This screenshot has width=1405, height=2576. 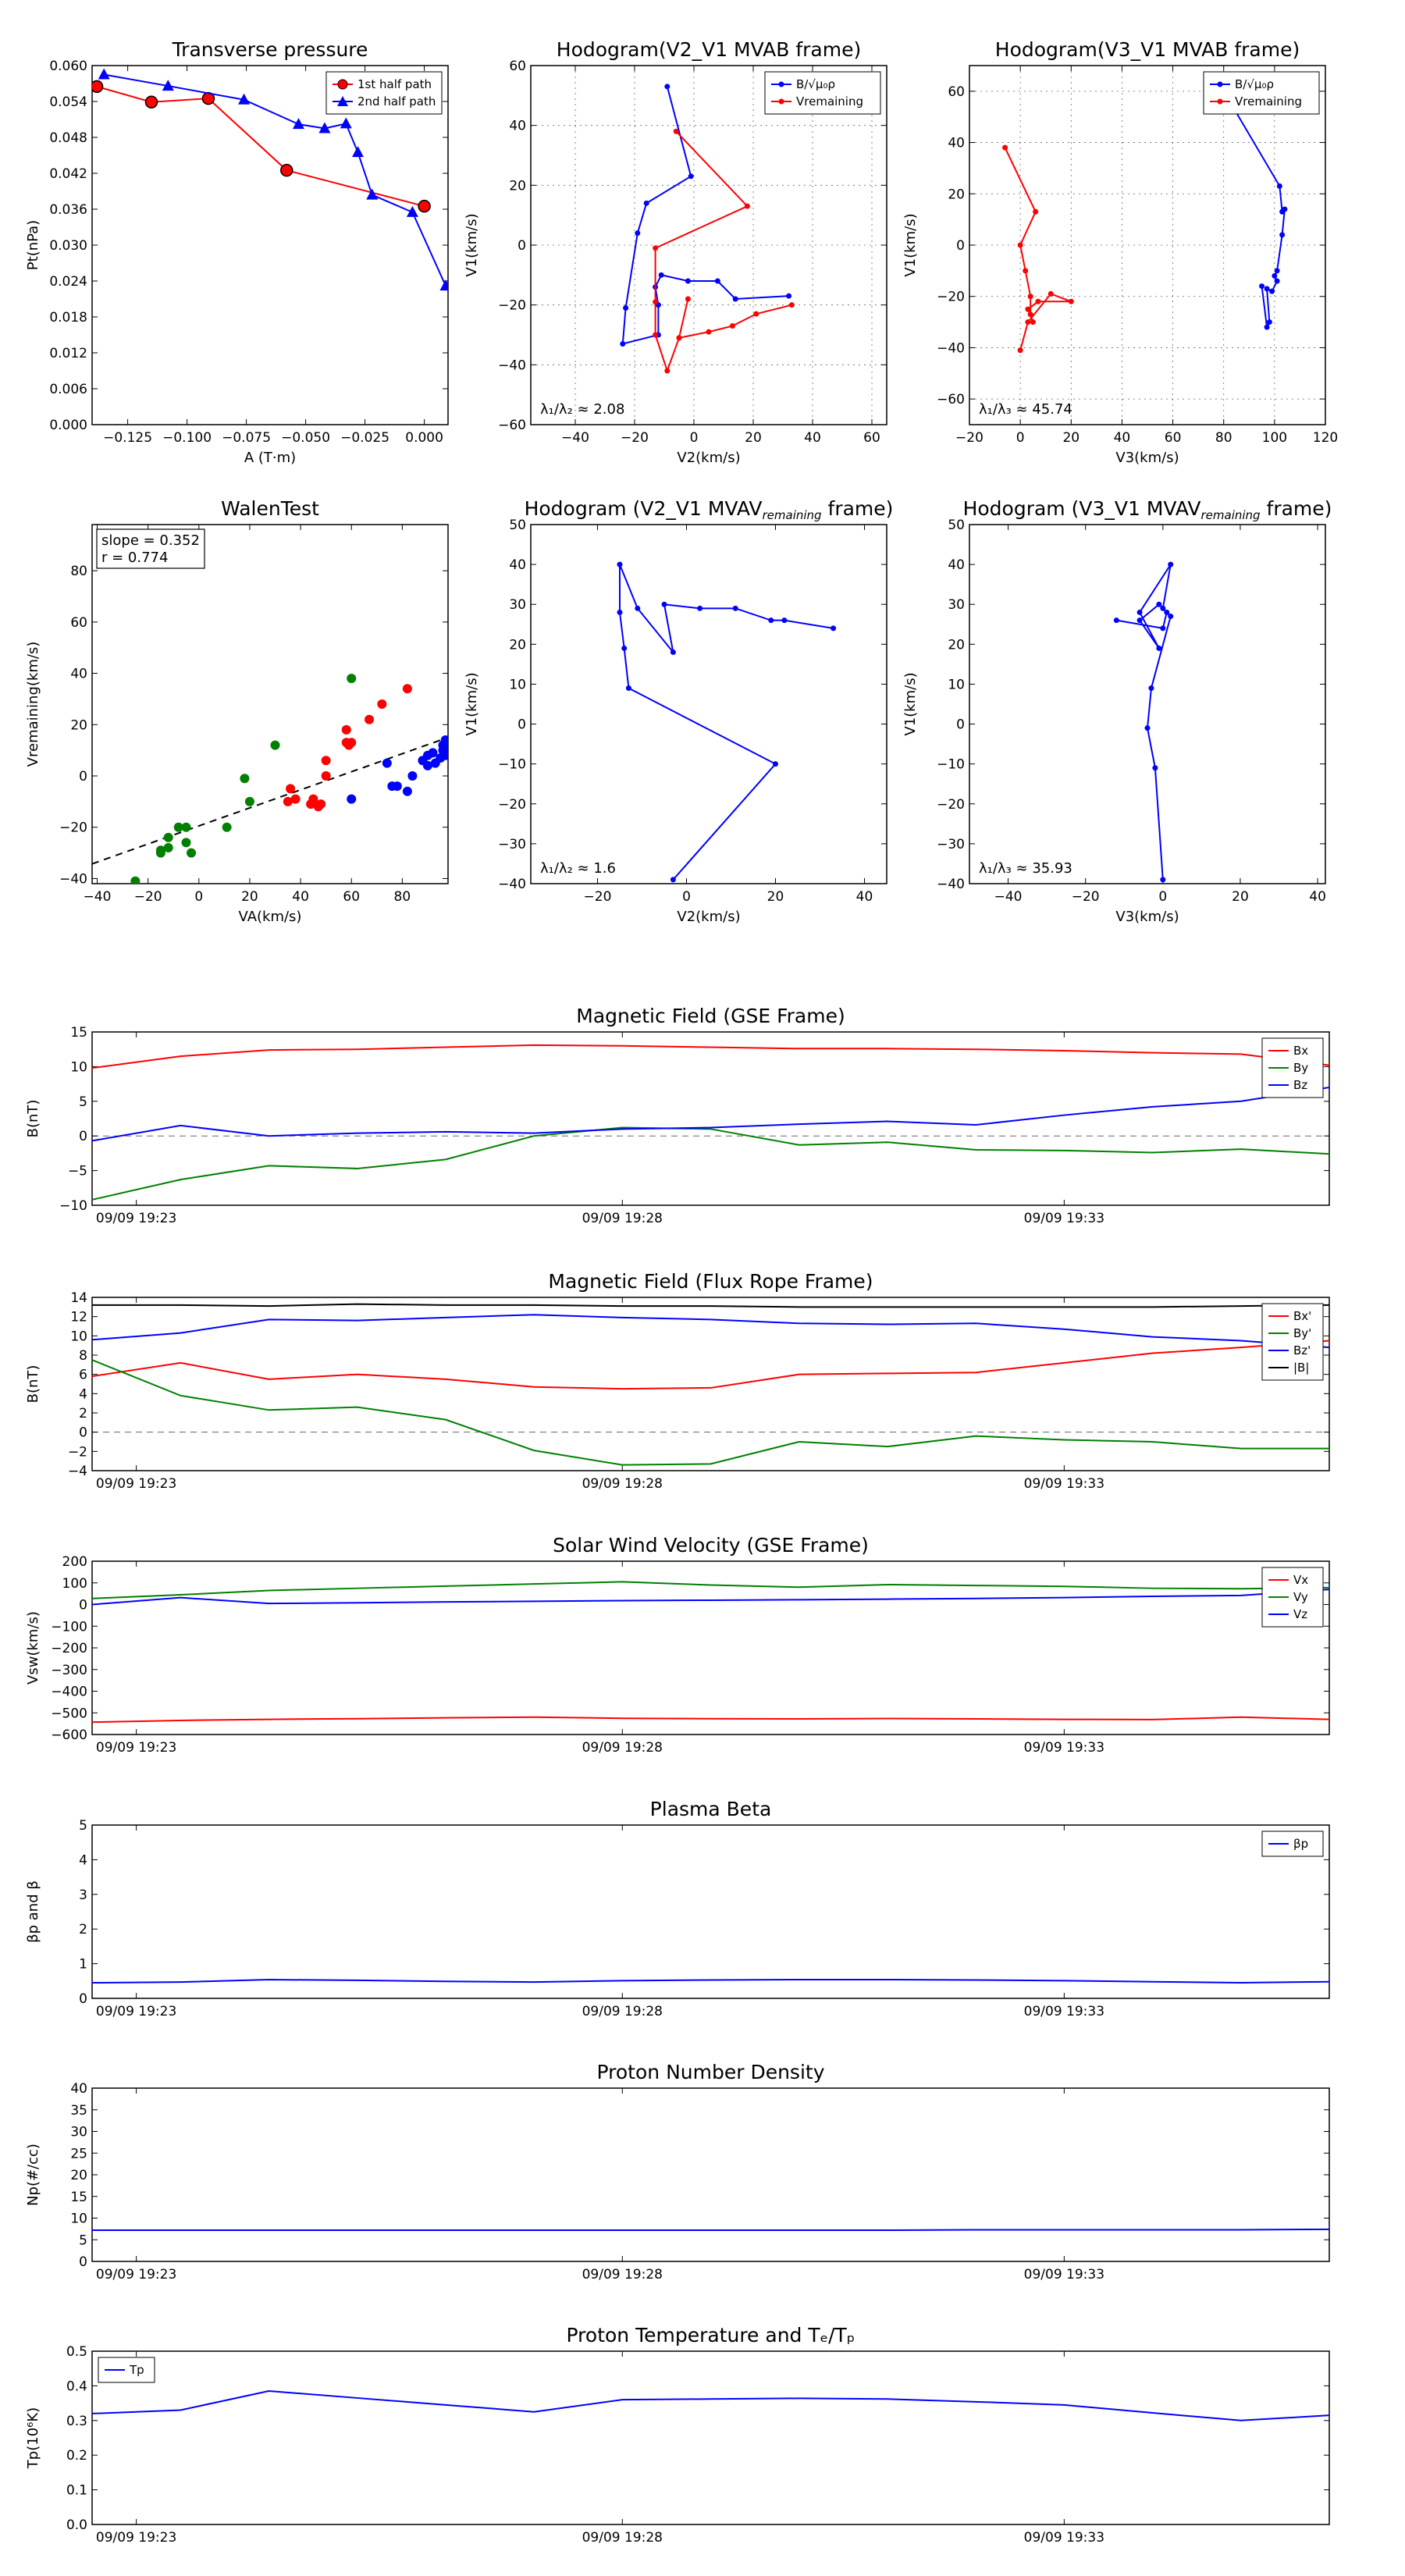 What do you see at coordinates (1025, 409) in the screenshot?
I see `ratio-annotation: λ₁/λ₃ ≈ 45.74` at bounding box center [1025, 409].